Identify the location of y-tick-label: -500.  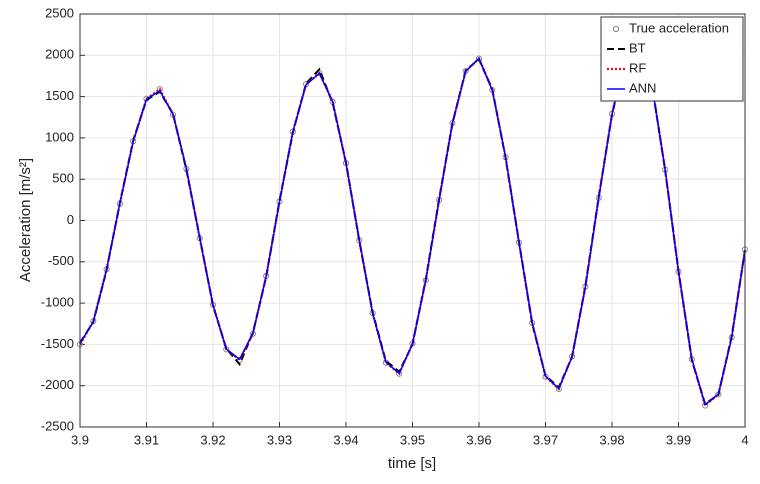
(61, 260).